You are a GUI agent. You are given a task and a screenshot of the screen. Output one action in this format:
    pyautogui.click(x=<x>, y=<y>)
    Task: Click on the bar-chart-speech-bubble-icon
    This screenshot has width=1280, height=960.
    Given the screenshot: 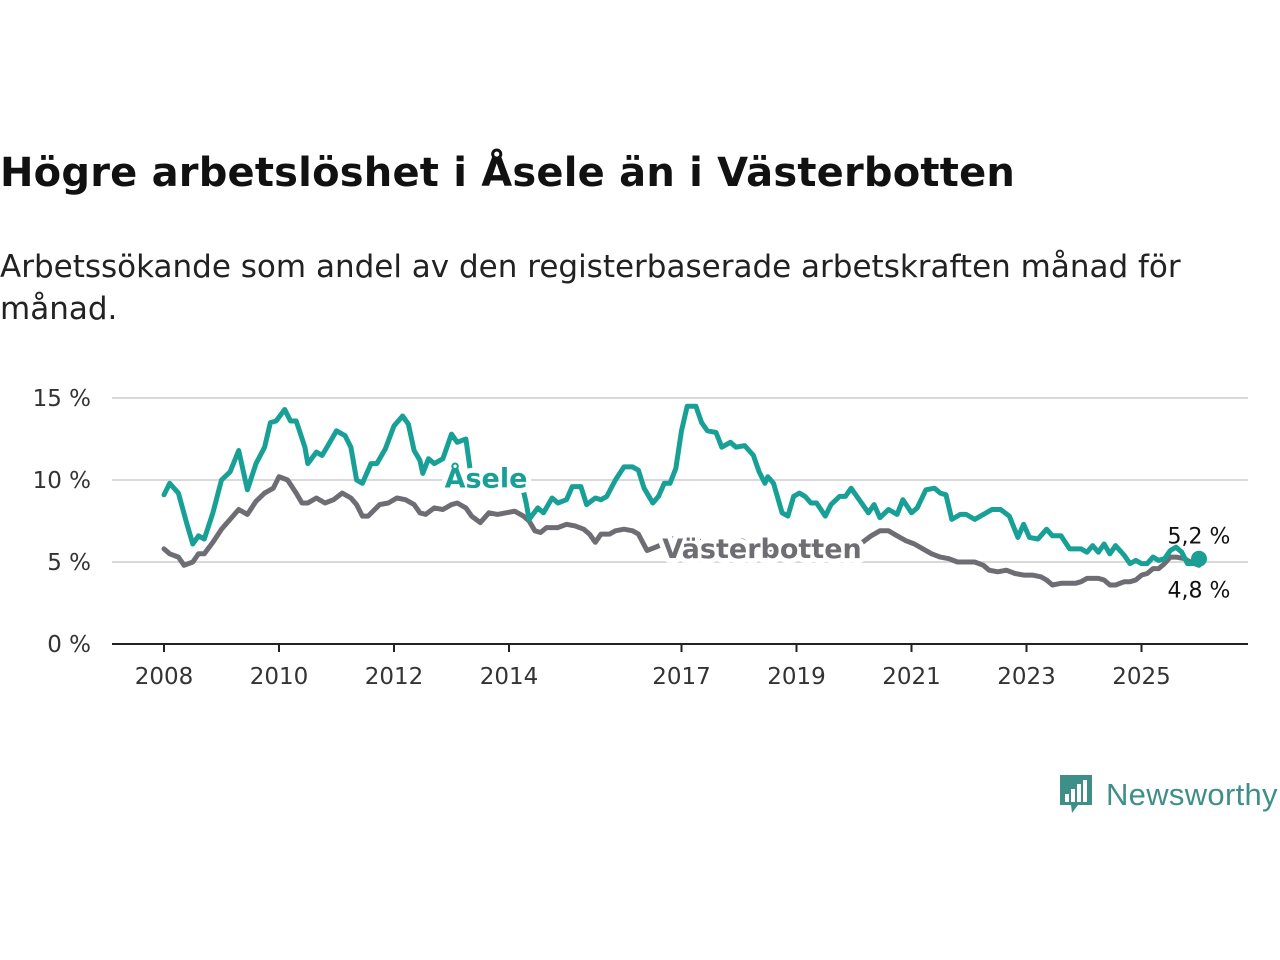 What is the action you would take?
    pyautogui.click(x=1076, y=794)
    